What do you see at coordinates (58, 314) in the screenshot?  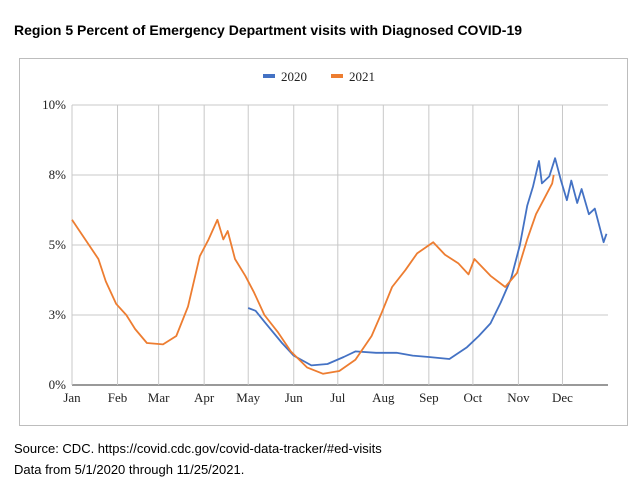 I see `y-tick-label: 3%` at bounding box center [58, 314].